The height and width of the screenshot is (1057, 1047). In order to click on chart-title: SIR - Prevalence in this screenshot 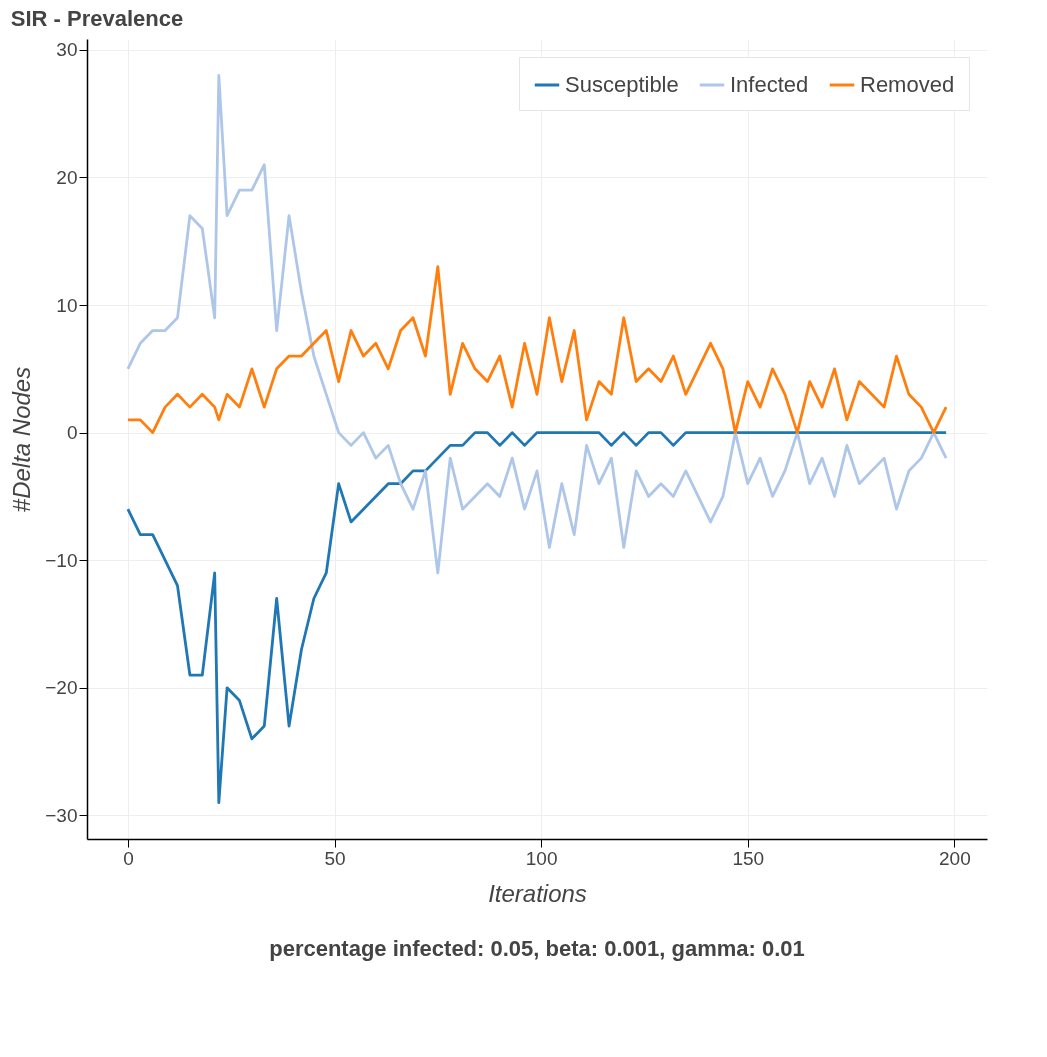, I will do `click(97, 18)`.